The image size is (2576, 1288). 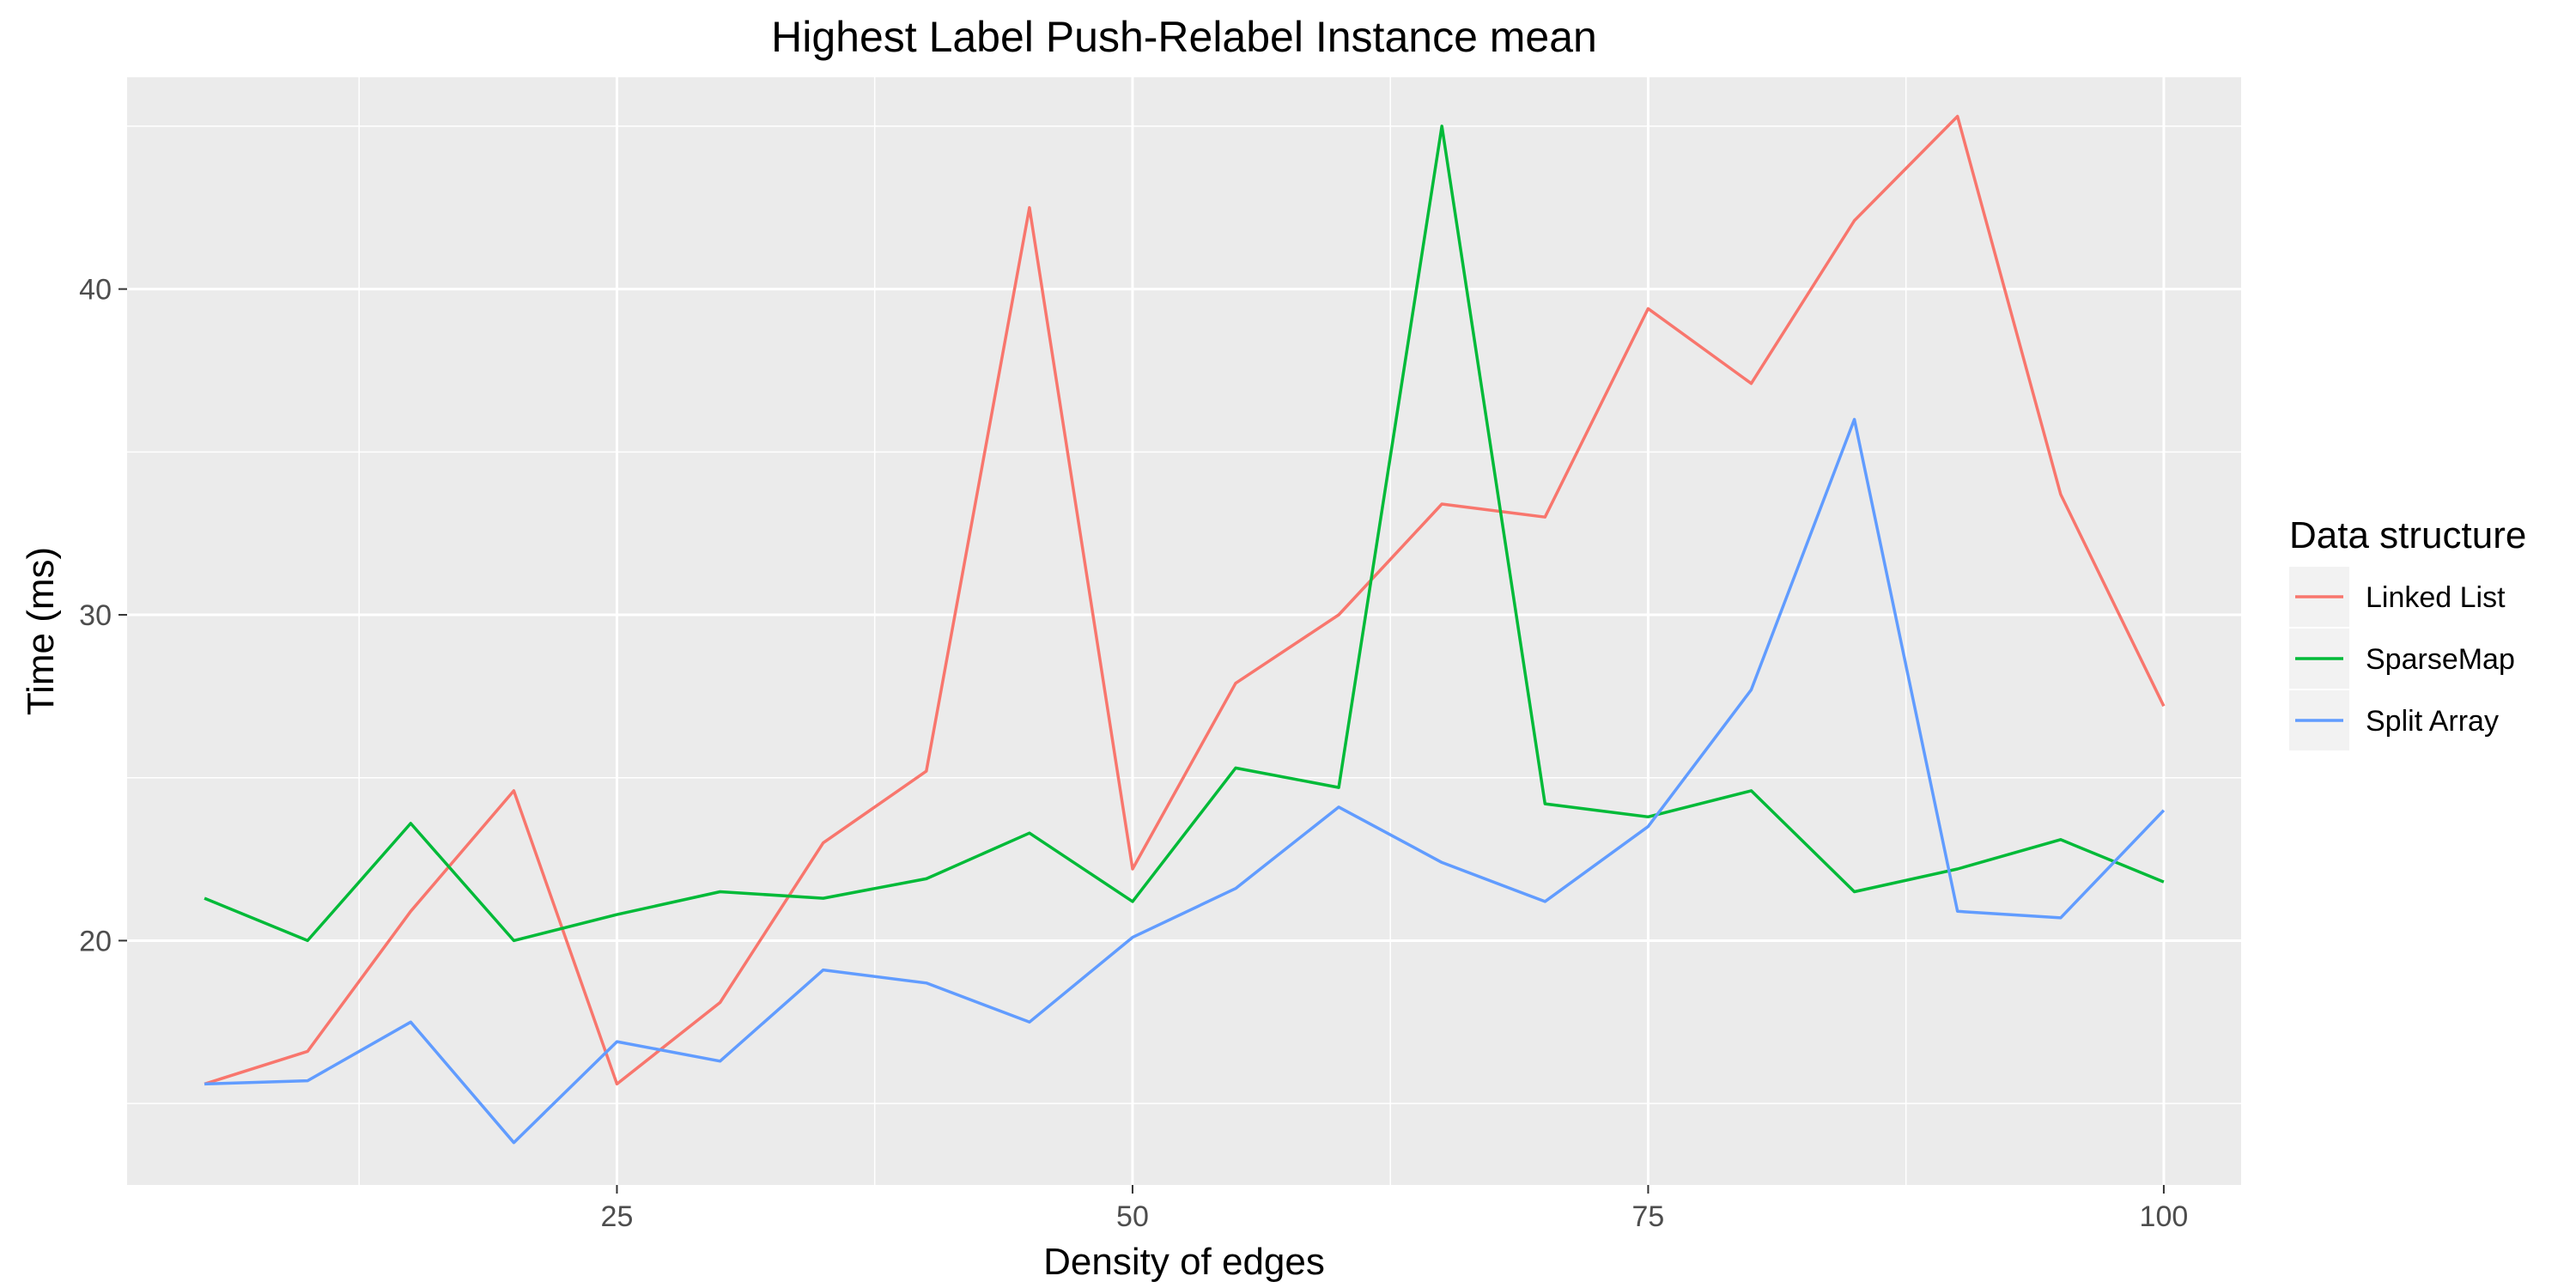 What do you see at coordinates (2407, 535) in the screenshot?
I see `legend-title: Data structure` at bounding box center [2407, 535].